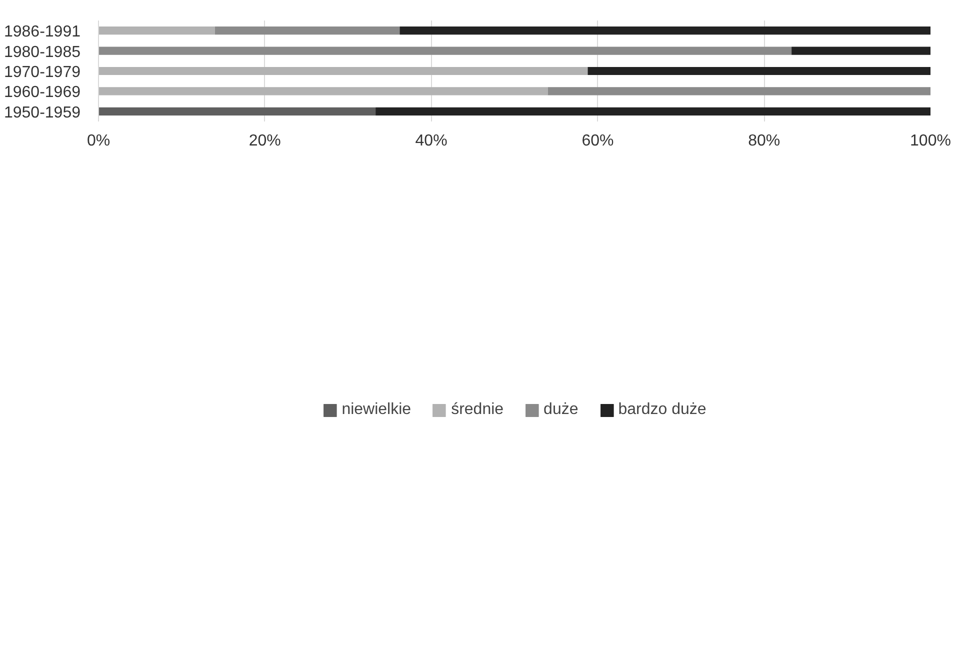  What do you see at coordinates (42, 113) in the screenshot?
I see `y-tick-label: 1950-1959` at bounding box center [42, 113].